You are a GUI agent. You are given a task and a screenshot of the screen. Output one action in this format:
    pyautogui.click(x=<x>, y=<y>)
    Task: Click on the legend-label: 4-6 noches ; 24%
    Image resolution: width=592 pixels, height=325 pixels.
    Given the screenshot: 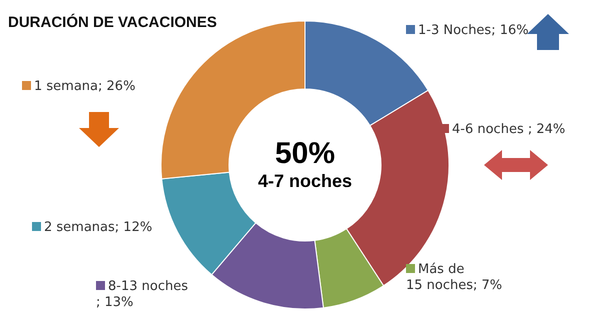 What is the action you would take?
    pyautogui.click(x=509, y=129)
    